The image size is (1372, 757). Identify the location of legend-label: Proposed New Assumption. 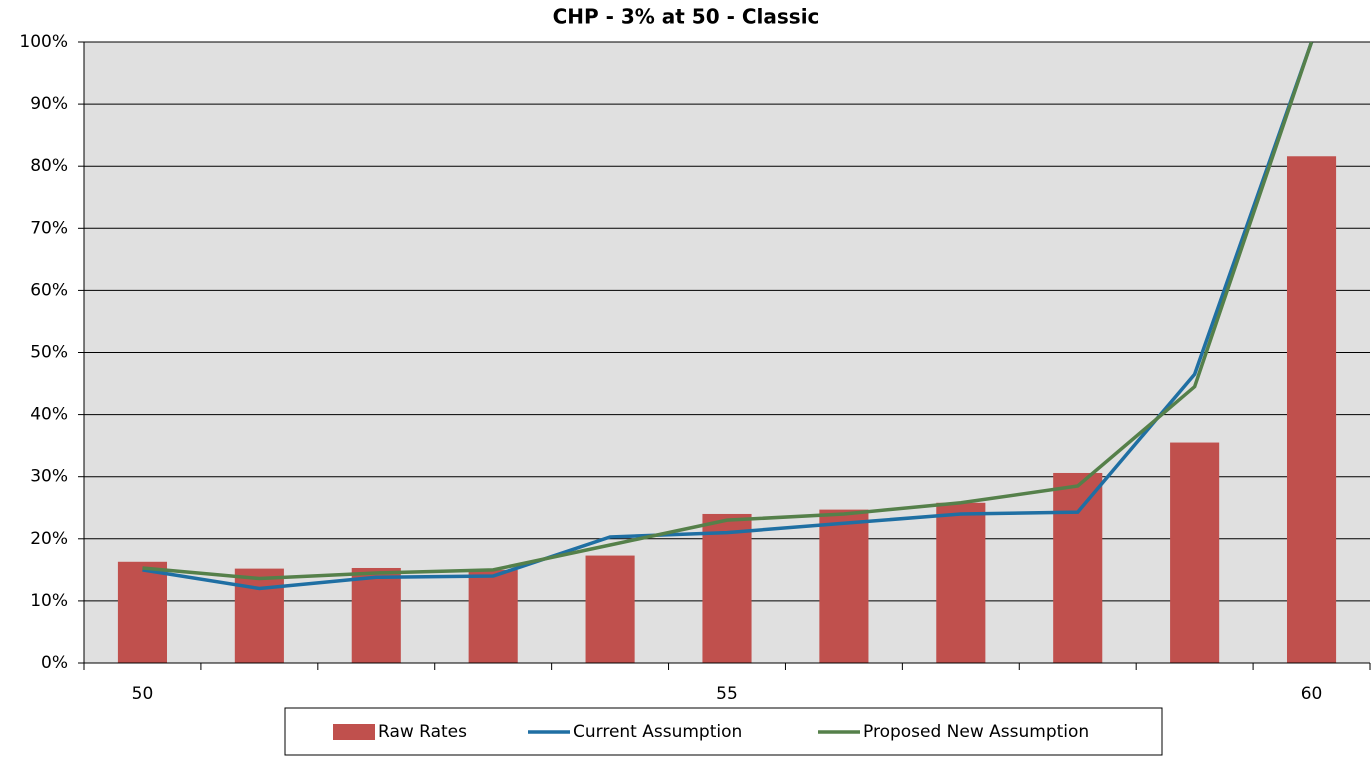
(976, 732).